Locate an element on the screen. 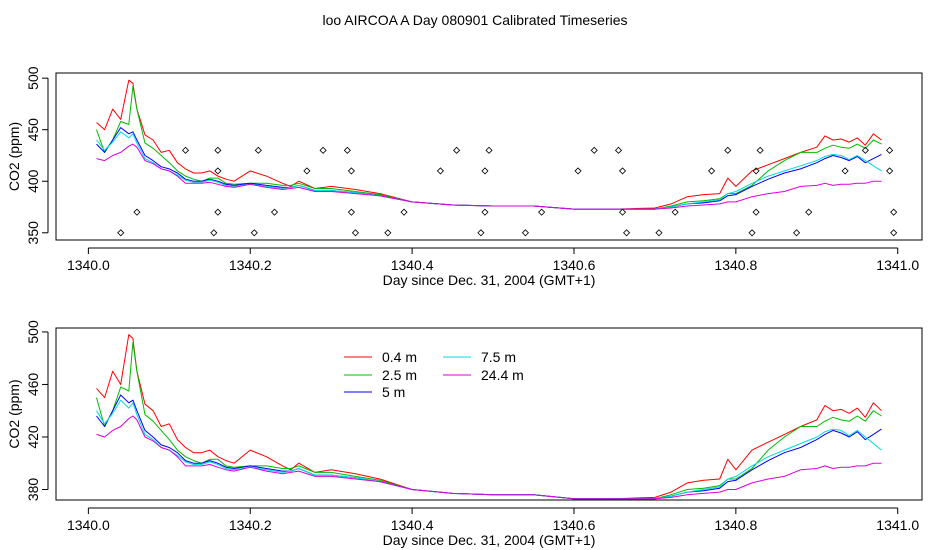 The width and height of the screenshot is (950, 550). legend-label: 2.5 m is located at coordinates (399, 375).